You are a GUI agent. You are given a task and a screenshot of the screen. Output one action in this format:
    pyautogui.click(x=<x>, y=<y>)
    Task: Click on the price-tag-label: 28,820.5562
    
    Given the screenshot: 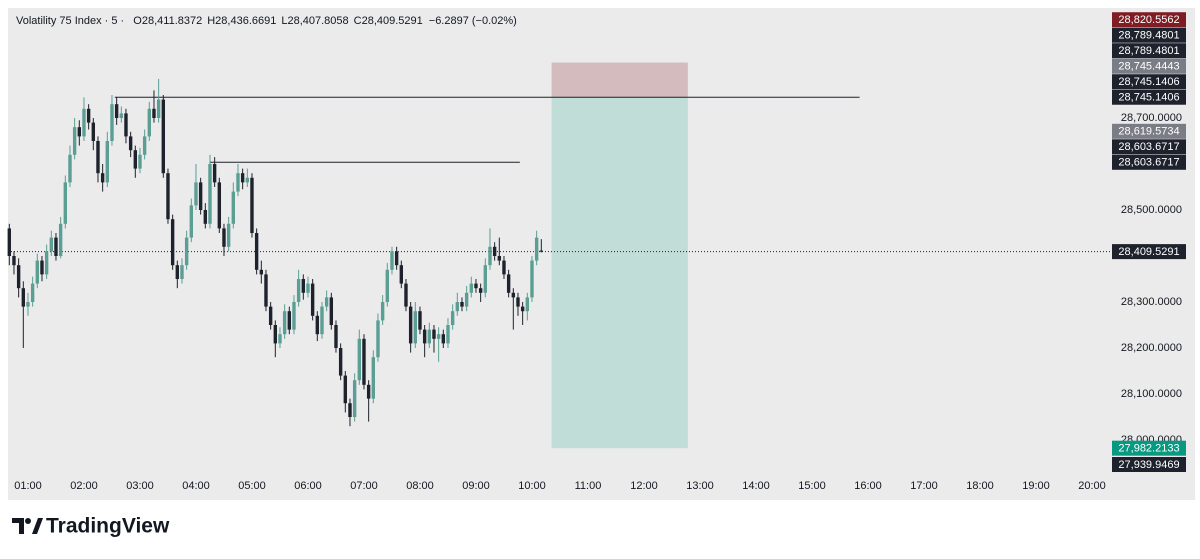 What is the action you would take?
    pyautogui.click(x=1148, y=20)
    